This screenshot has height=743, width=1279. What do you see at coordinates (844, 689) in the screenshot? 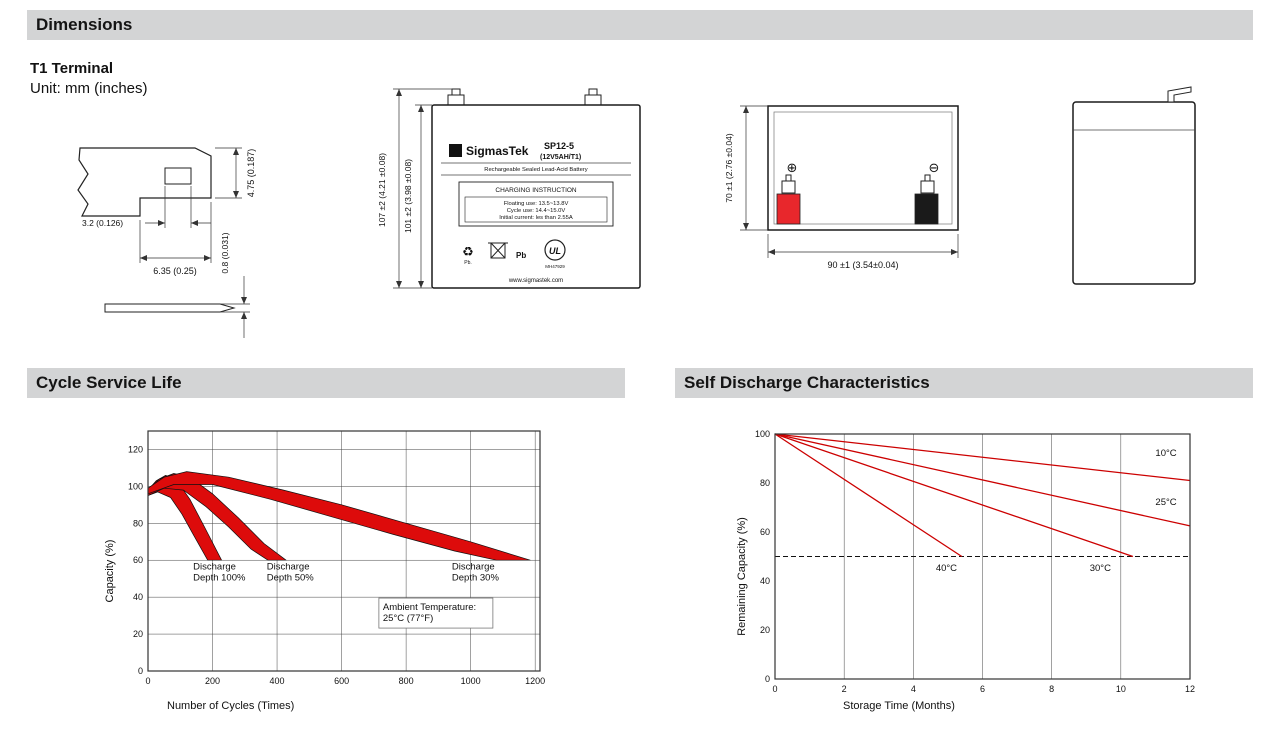
I see `svg-text: 2` at bounding box center [844, 689].